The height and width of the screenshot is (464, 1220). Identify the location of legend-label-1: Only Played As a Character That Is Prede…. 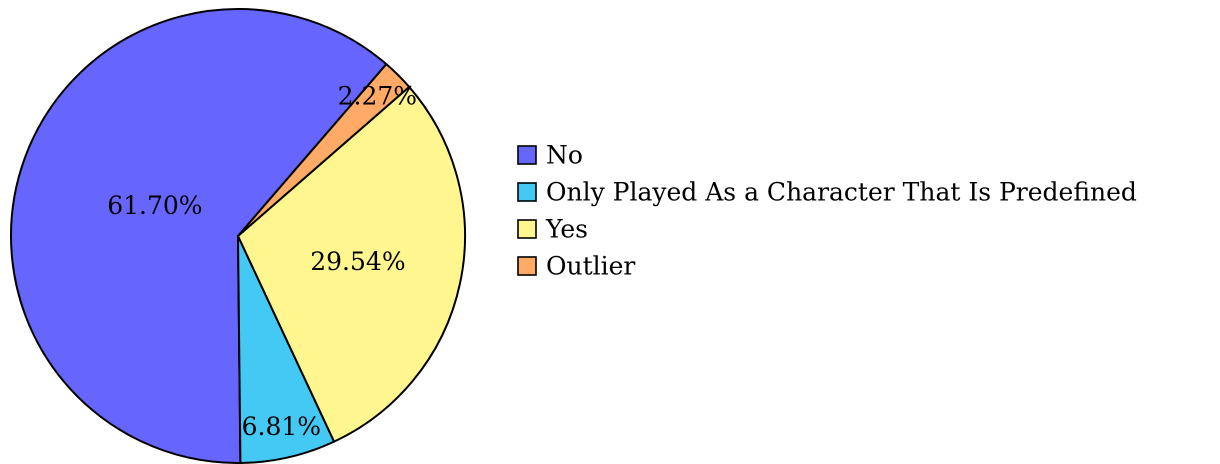
(841, 192).